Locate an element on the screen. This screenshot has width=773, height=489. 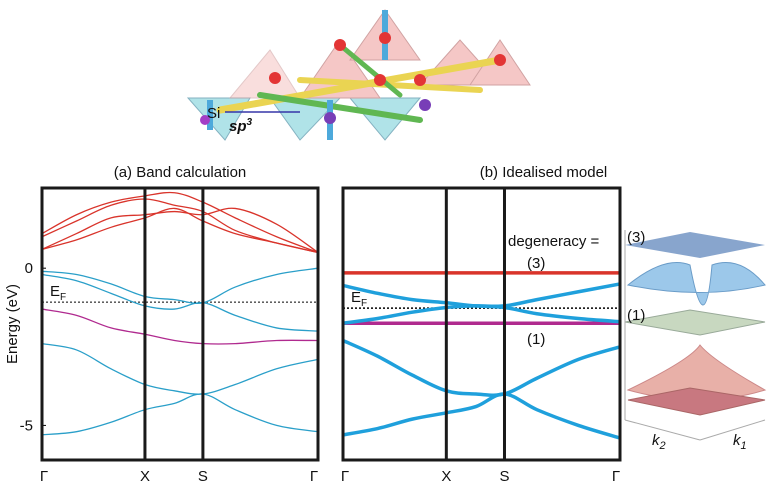
y-tick-label: 0 is located at coordinates (29, 268).